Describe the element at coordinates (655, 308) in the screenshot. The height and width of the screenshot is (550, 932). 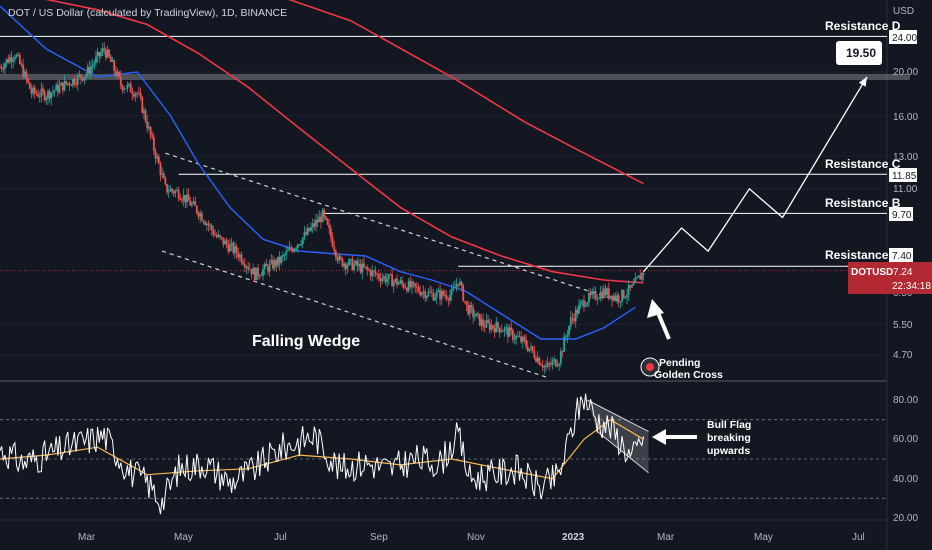
I see `golden-cross-arrowhead` at that location.